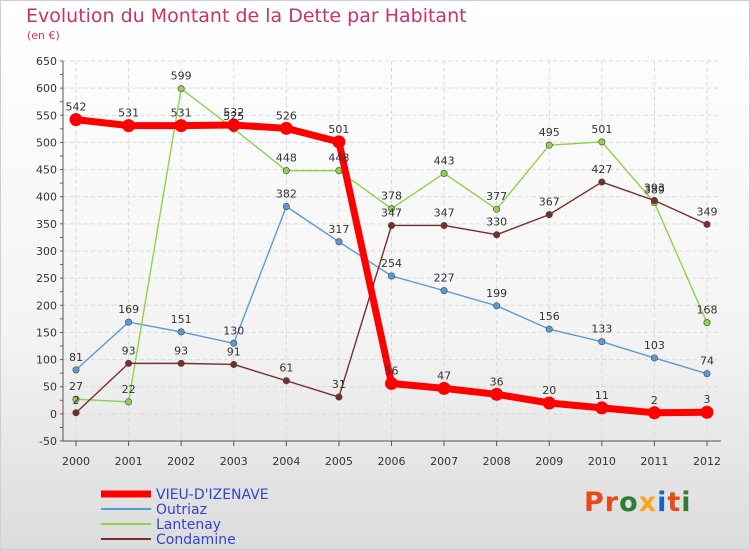 The image size is (750, 550). Describe the element at coordinates (53, 414) in the screenshot. I see `y-tick-label: 0` at that location.